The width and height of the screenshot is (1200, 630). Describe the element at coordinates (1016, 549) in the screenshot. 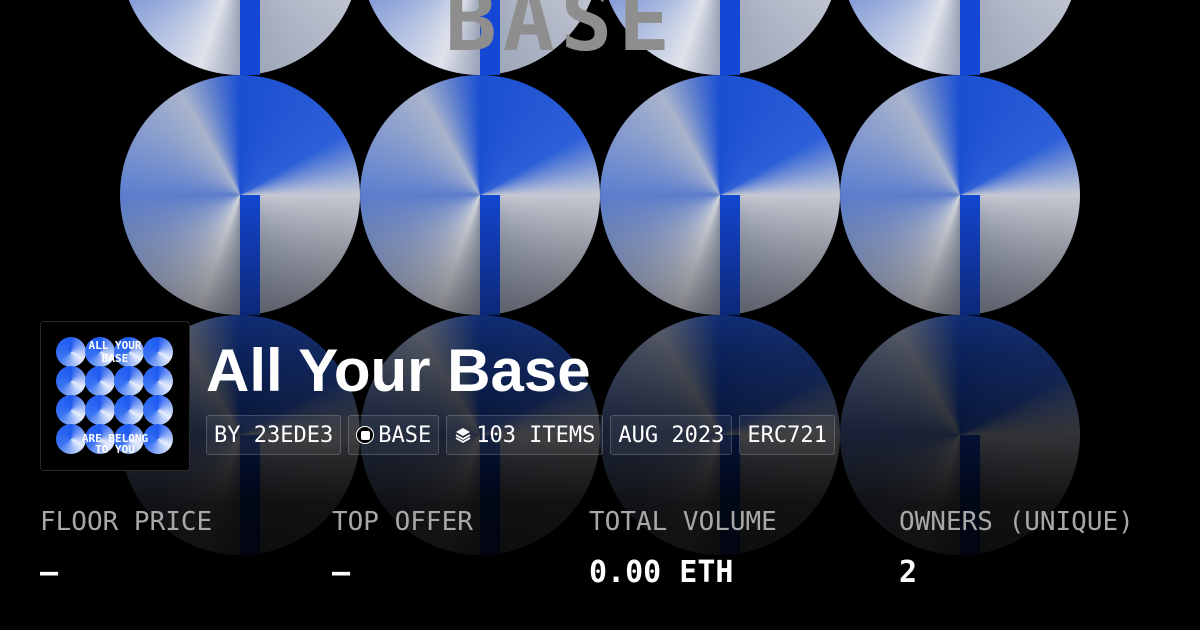

I see `stat-owners: OWNERS (UNIQUE) 2` at that location.